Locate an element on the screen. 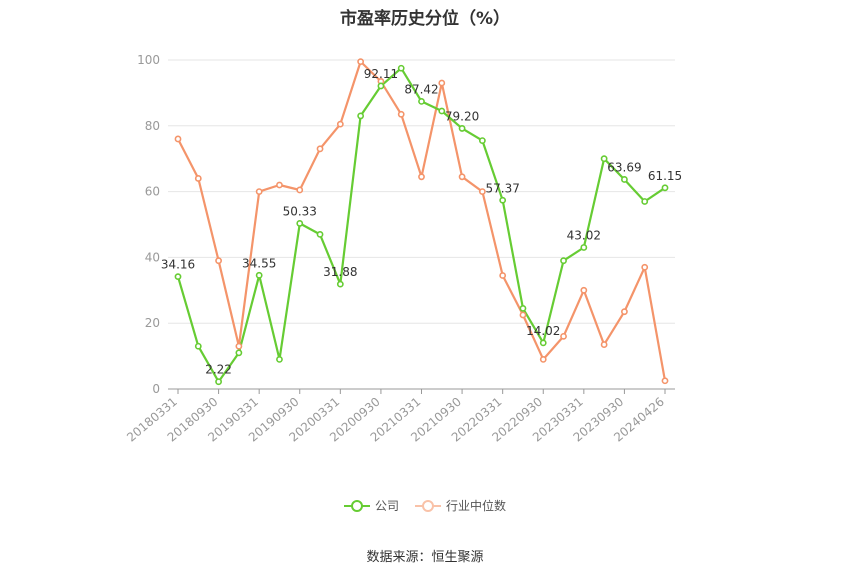 The height and width of the screenshot is (575, 850). legend-item-industry-median: 行业中位数 is located at coordinates (460, 505).